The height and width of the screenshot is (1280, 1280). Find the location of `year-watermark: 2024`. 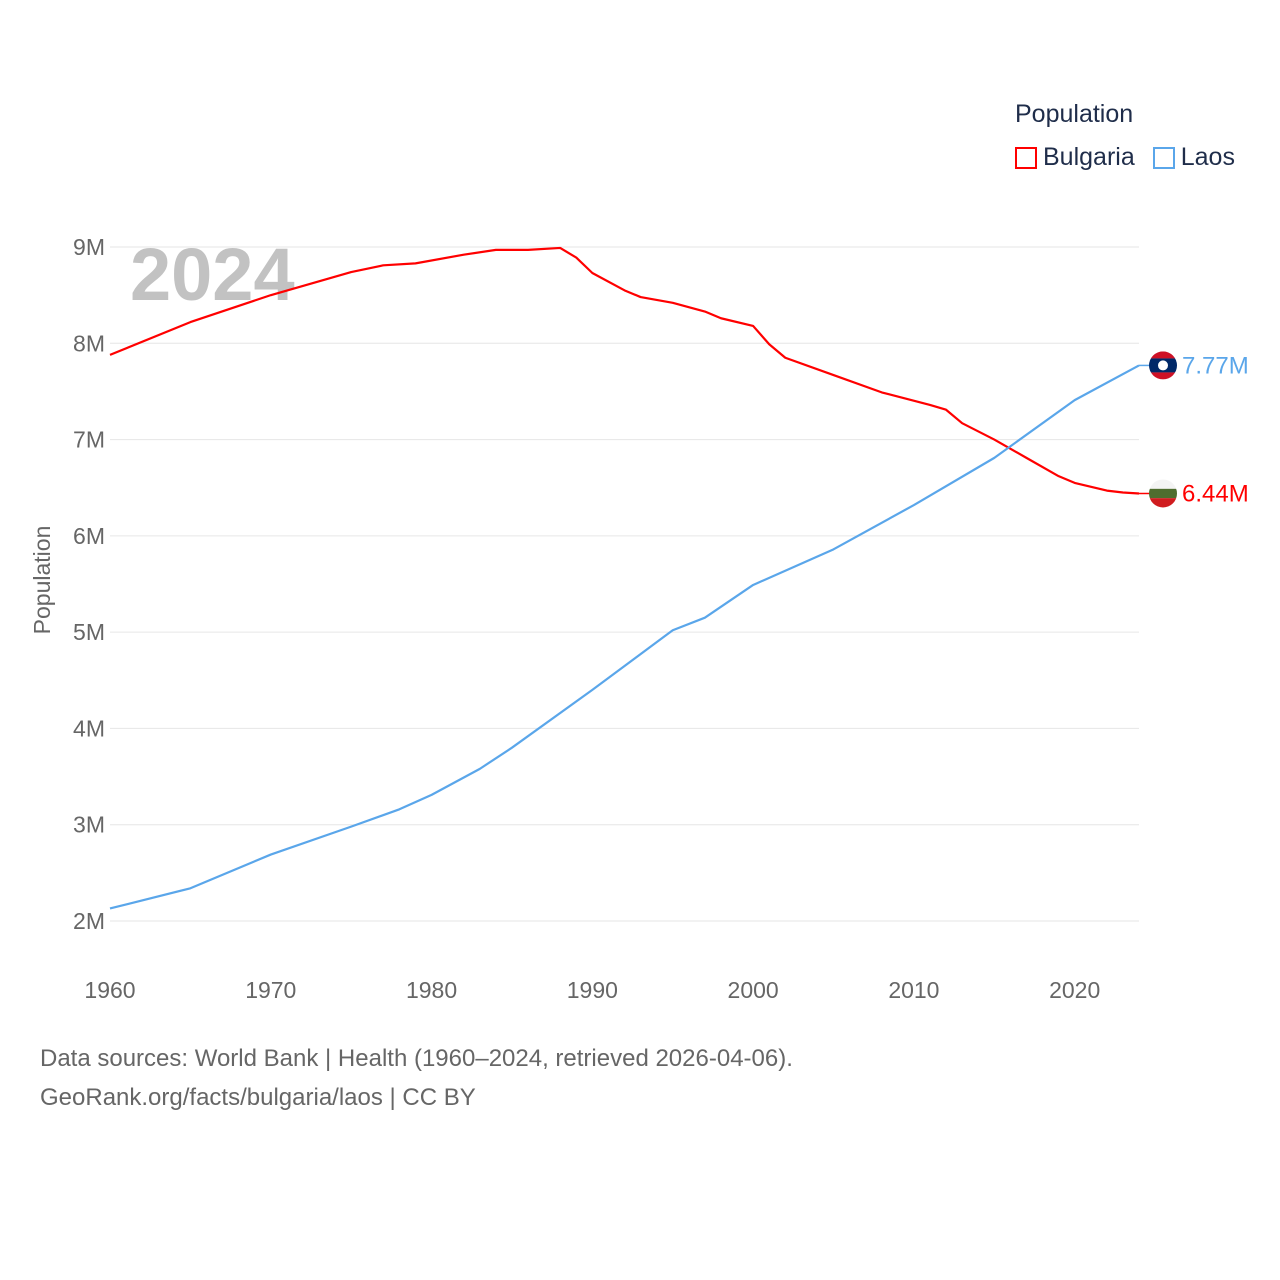

year-watermark: 2024 is located at coordinates (212, 274).